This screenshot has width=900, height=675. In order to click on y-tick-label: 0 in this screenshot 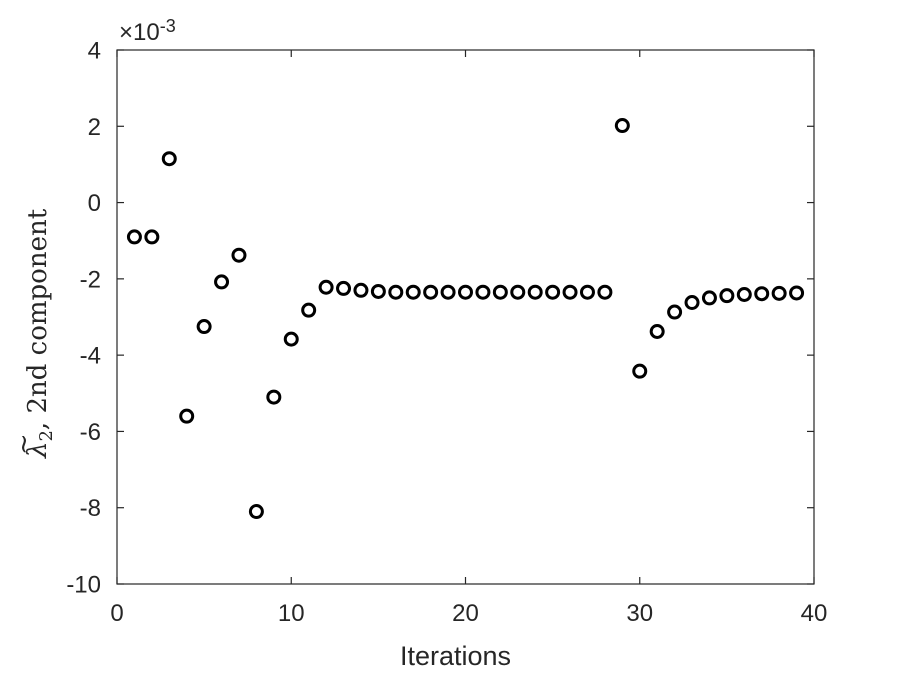, I will do `click(94, 203)`.